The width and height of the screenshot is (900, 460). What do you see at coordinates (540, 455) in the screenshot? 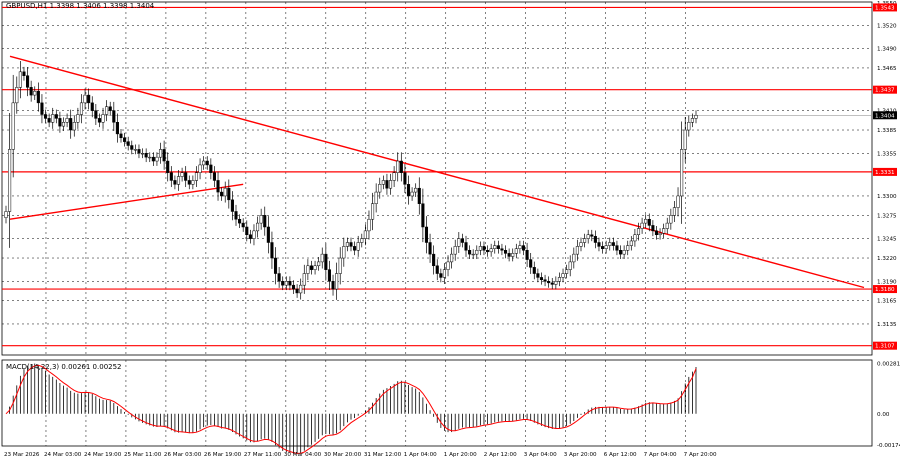
I see `time-tick-label: 3 Apr 04:00` at bounding box center [540, 455].